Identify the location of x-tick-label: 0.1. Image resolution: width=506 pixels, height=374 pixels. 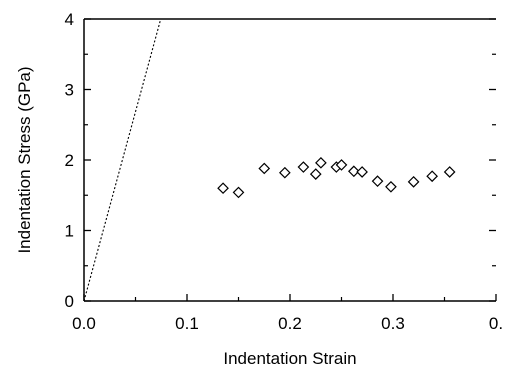
(187, 323).